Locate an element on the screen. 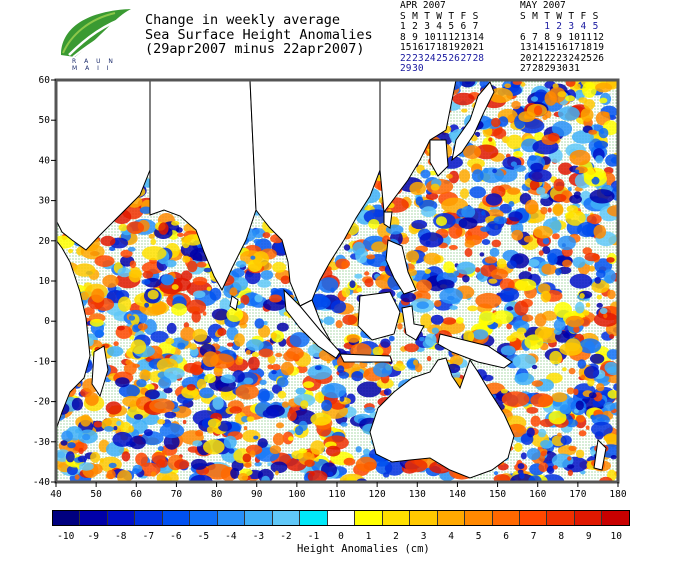 Image resolution: width=673 pixels, height=561 pixels. calendar-week: 6 7 8 9 10 11 12 is located at coordinates (562, 37).